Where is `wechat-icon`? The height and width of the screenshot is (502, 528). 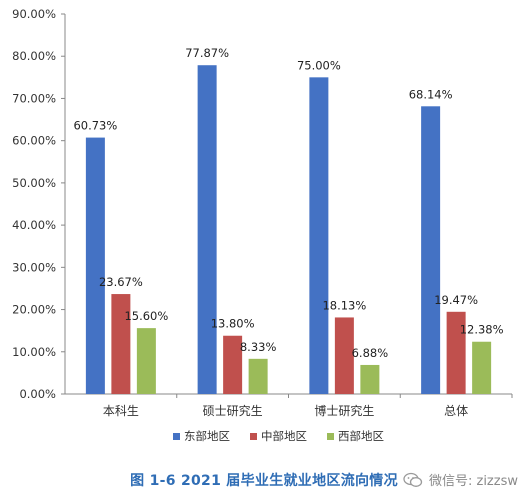 wechat-icon is located at coordinates (413, 479).